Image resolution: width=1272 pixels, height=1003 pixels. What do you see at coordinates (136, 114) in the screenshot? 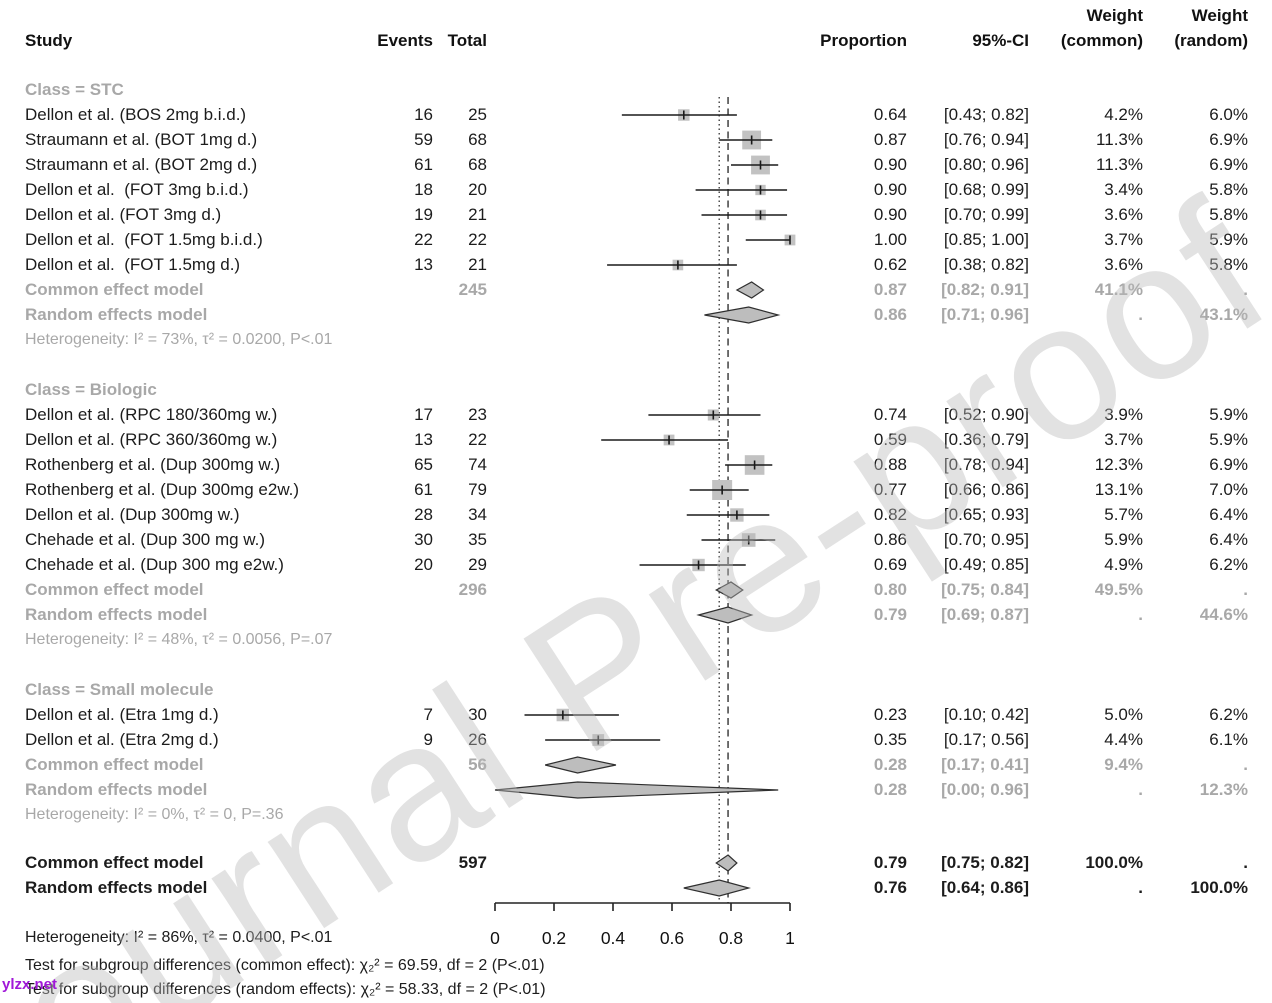
I see `study-name: Dellon et al. (BOS 2mg b.i.d.)` at bounding box center [136, 114].